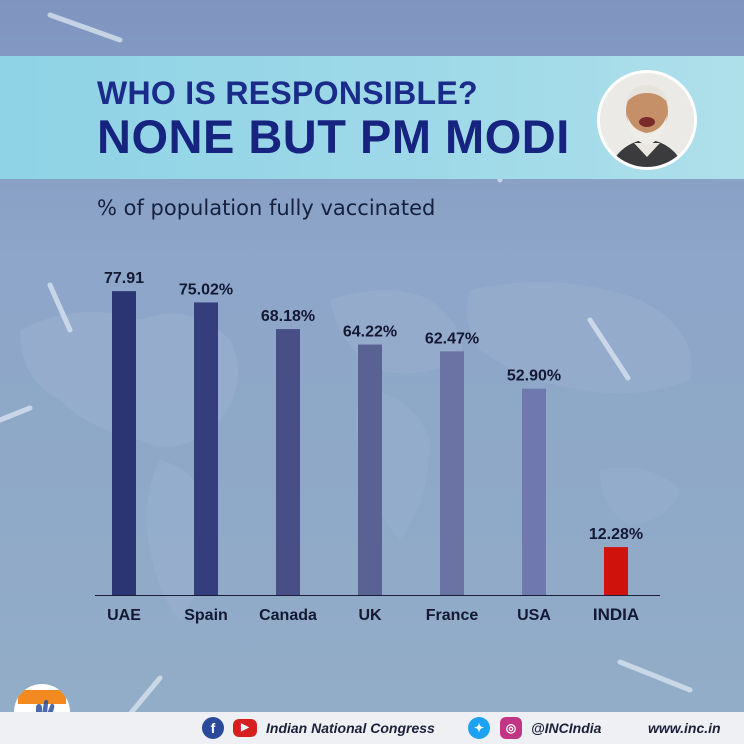 Image resolution: width=744 pixels, height=744 pixels. I want to click on bar-france, so click(452, 473).